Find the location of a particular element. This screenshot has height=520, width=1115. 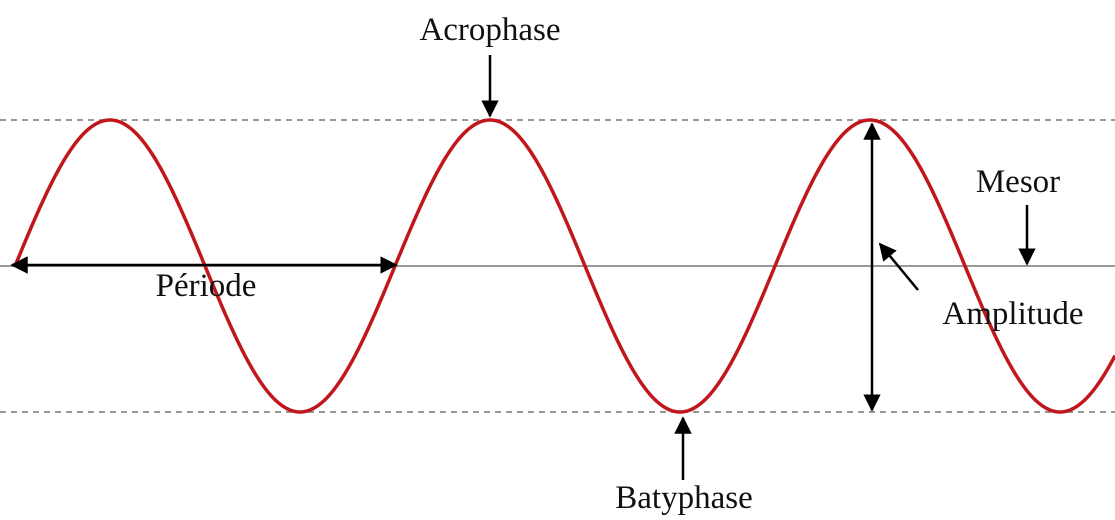

acrophase-label: Acrophase is located at coordinates (489, 30).